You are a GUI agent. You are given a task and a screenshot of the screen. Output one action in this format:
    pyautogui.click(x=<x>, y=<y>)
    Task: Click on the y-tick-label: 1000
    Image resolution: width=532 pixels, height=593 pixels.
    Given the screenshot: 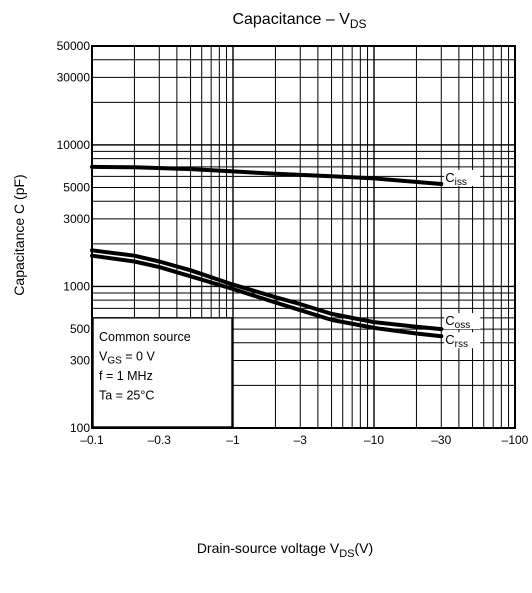 What is the action you would take?
    pyautogui.click(x=76, y=286)
    